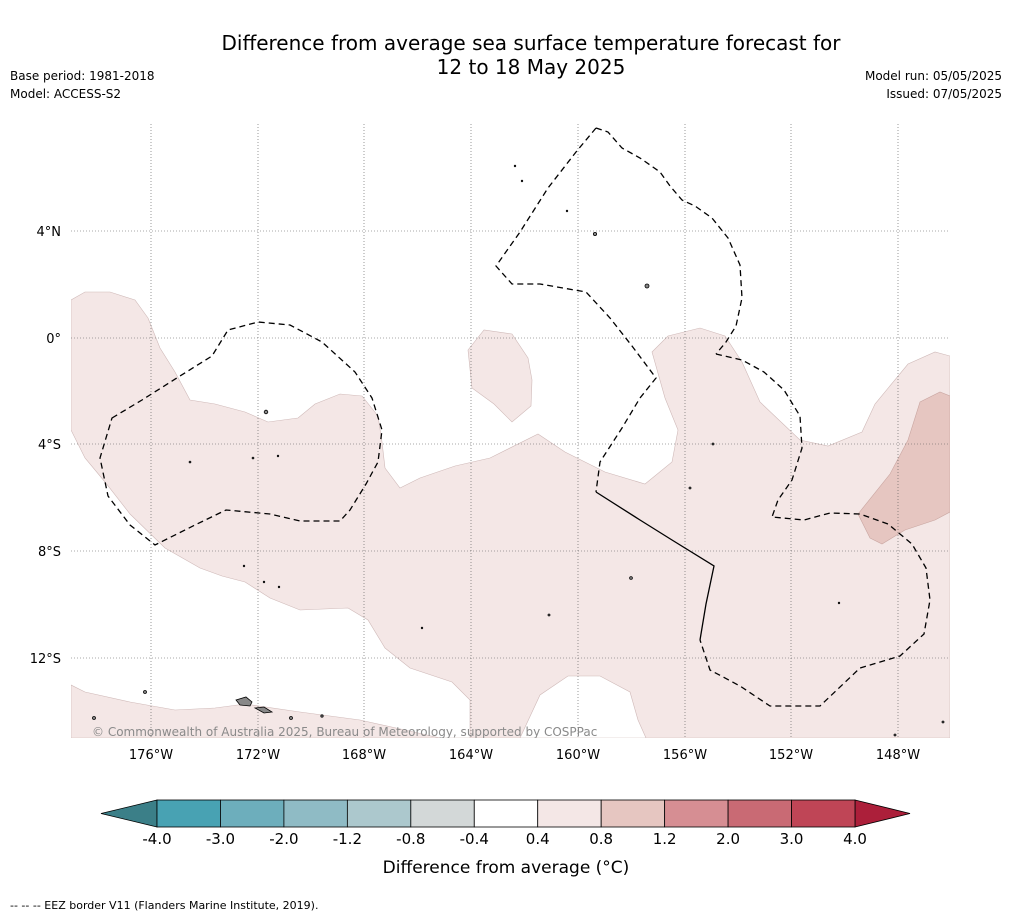  Describe the element at coordinates (882, 813) in the screenshot. I see `colorbar-over-arrow` at that location.